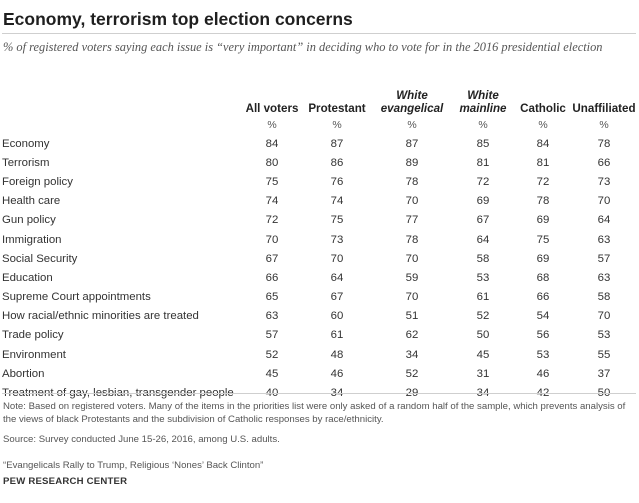  Describe the element at coordinates (412, 143) in the screenshot. I see `value-cell: 87` at that location.